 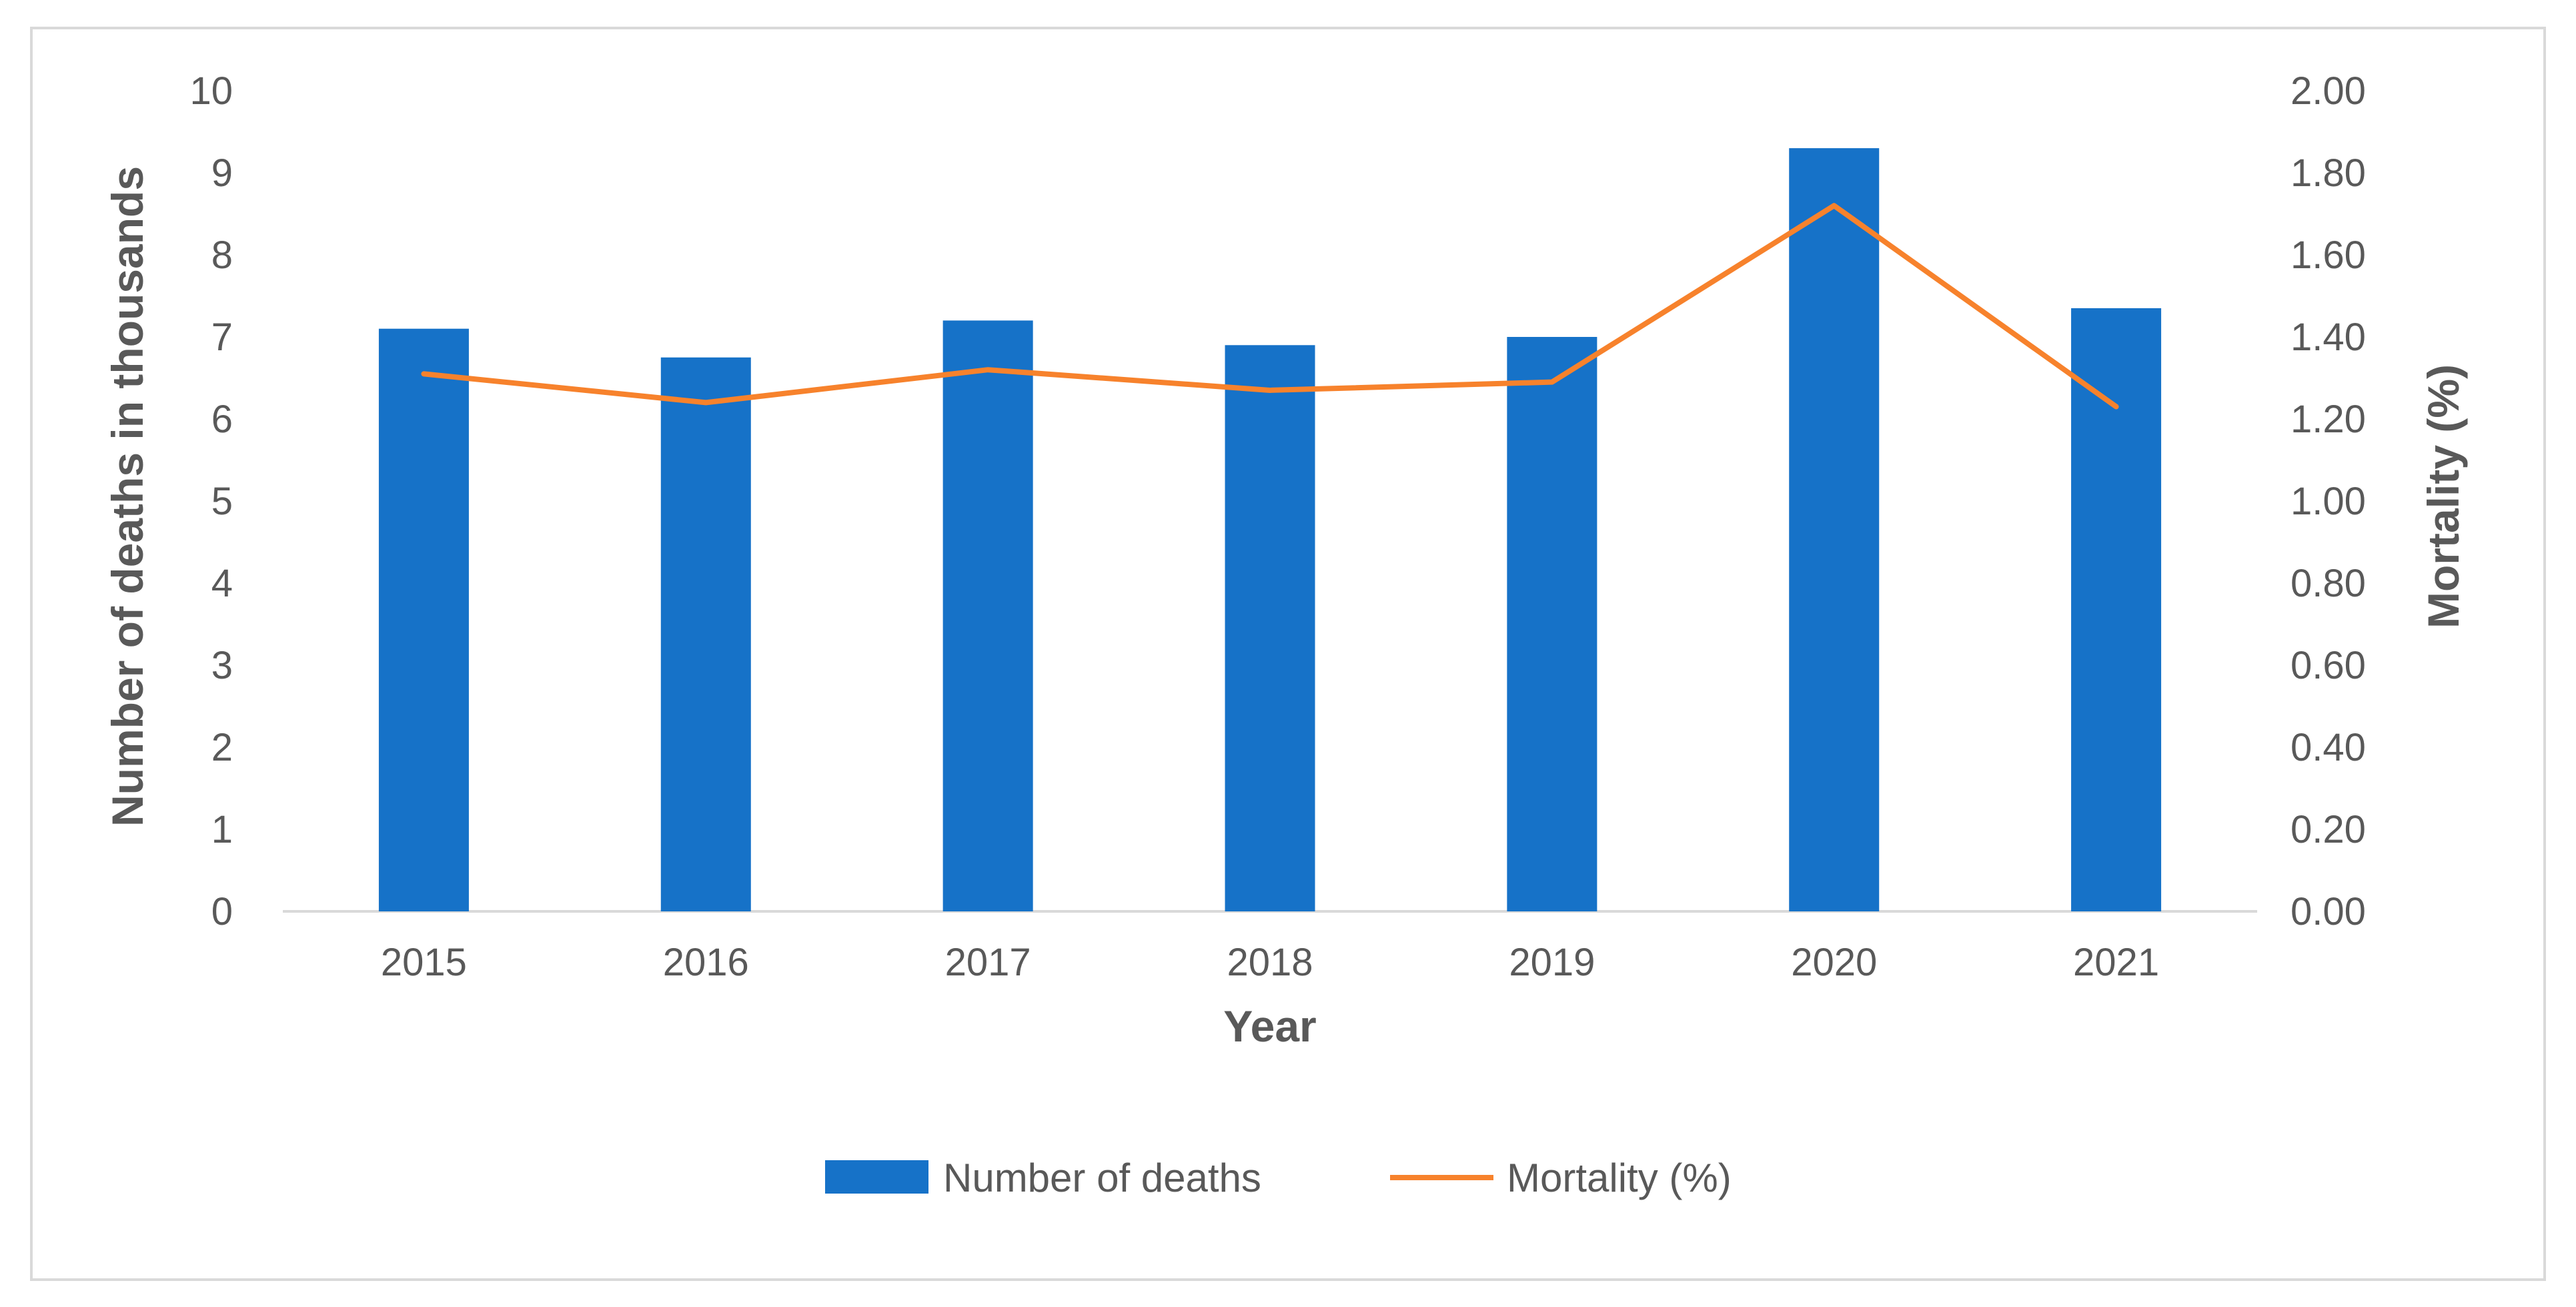 What do you see at coordinates (2328, 419) in the screenshot?
I see `y-right-tick: 1.20` at bounding box center [2328, 419].